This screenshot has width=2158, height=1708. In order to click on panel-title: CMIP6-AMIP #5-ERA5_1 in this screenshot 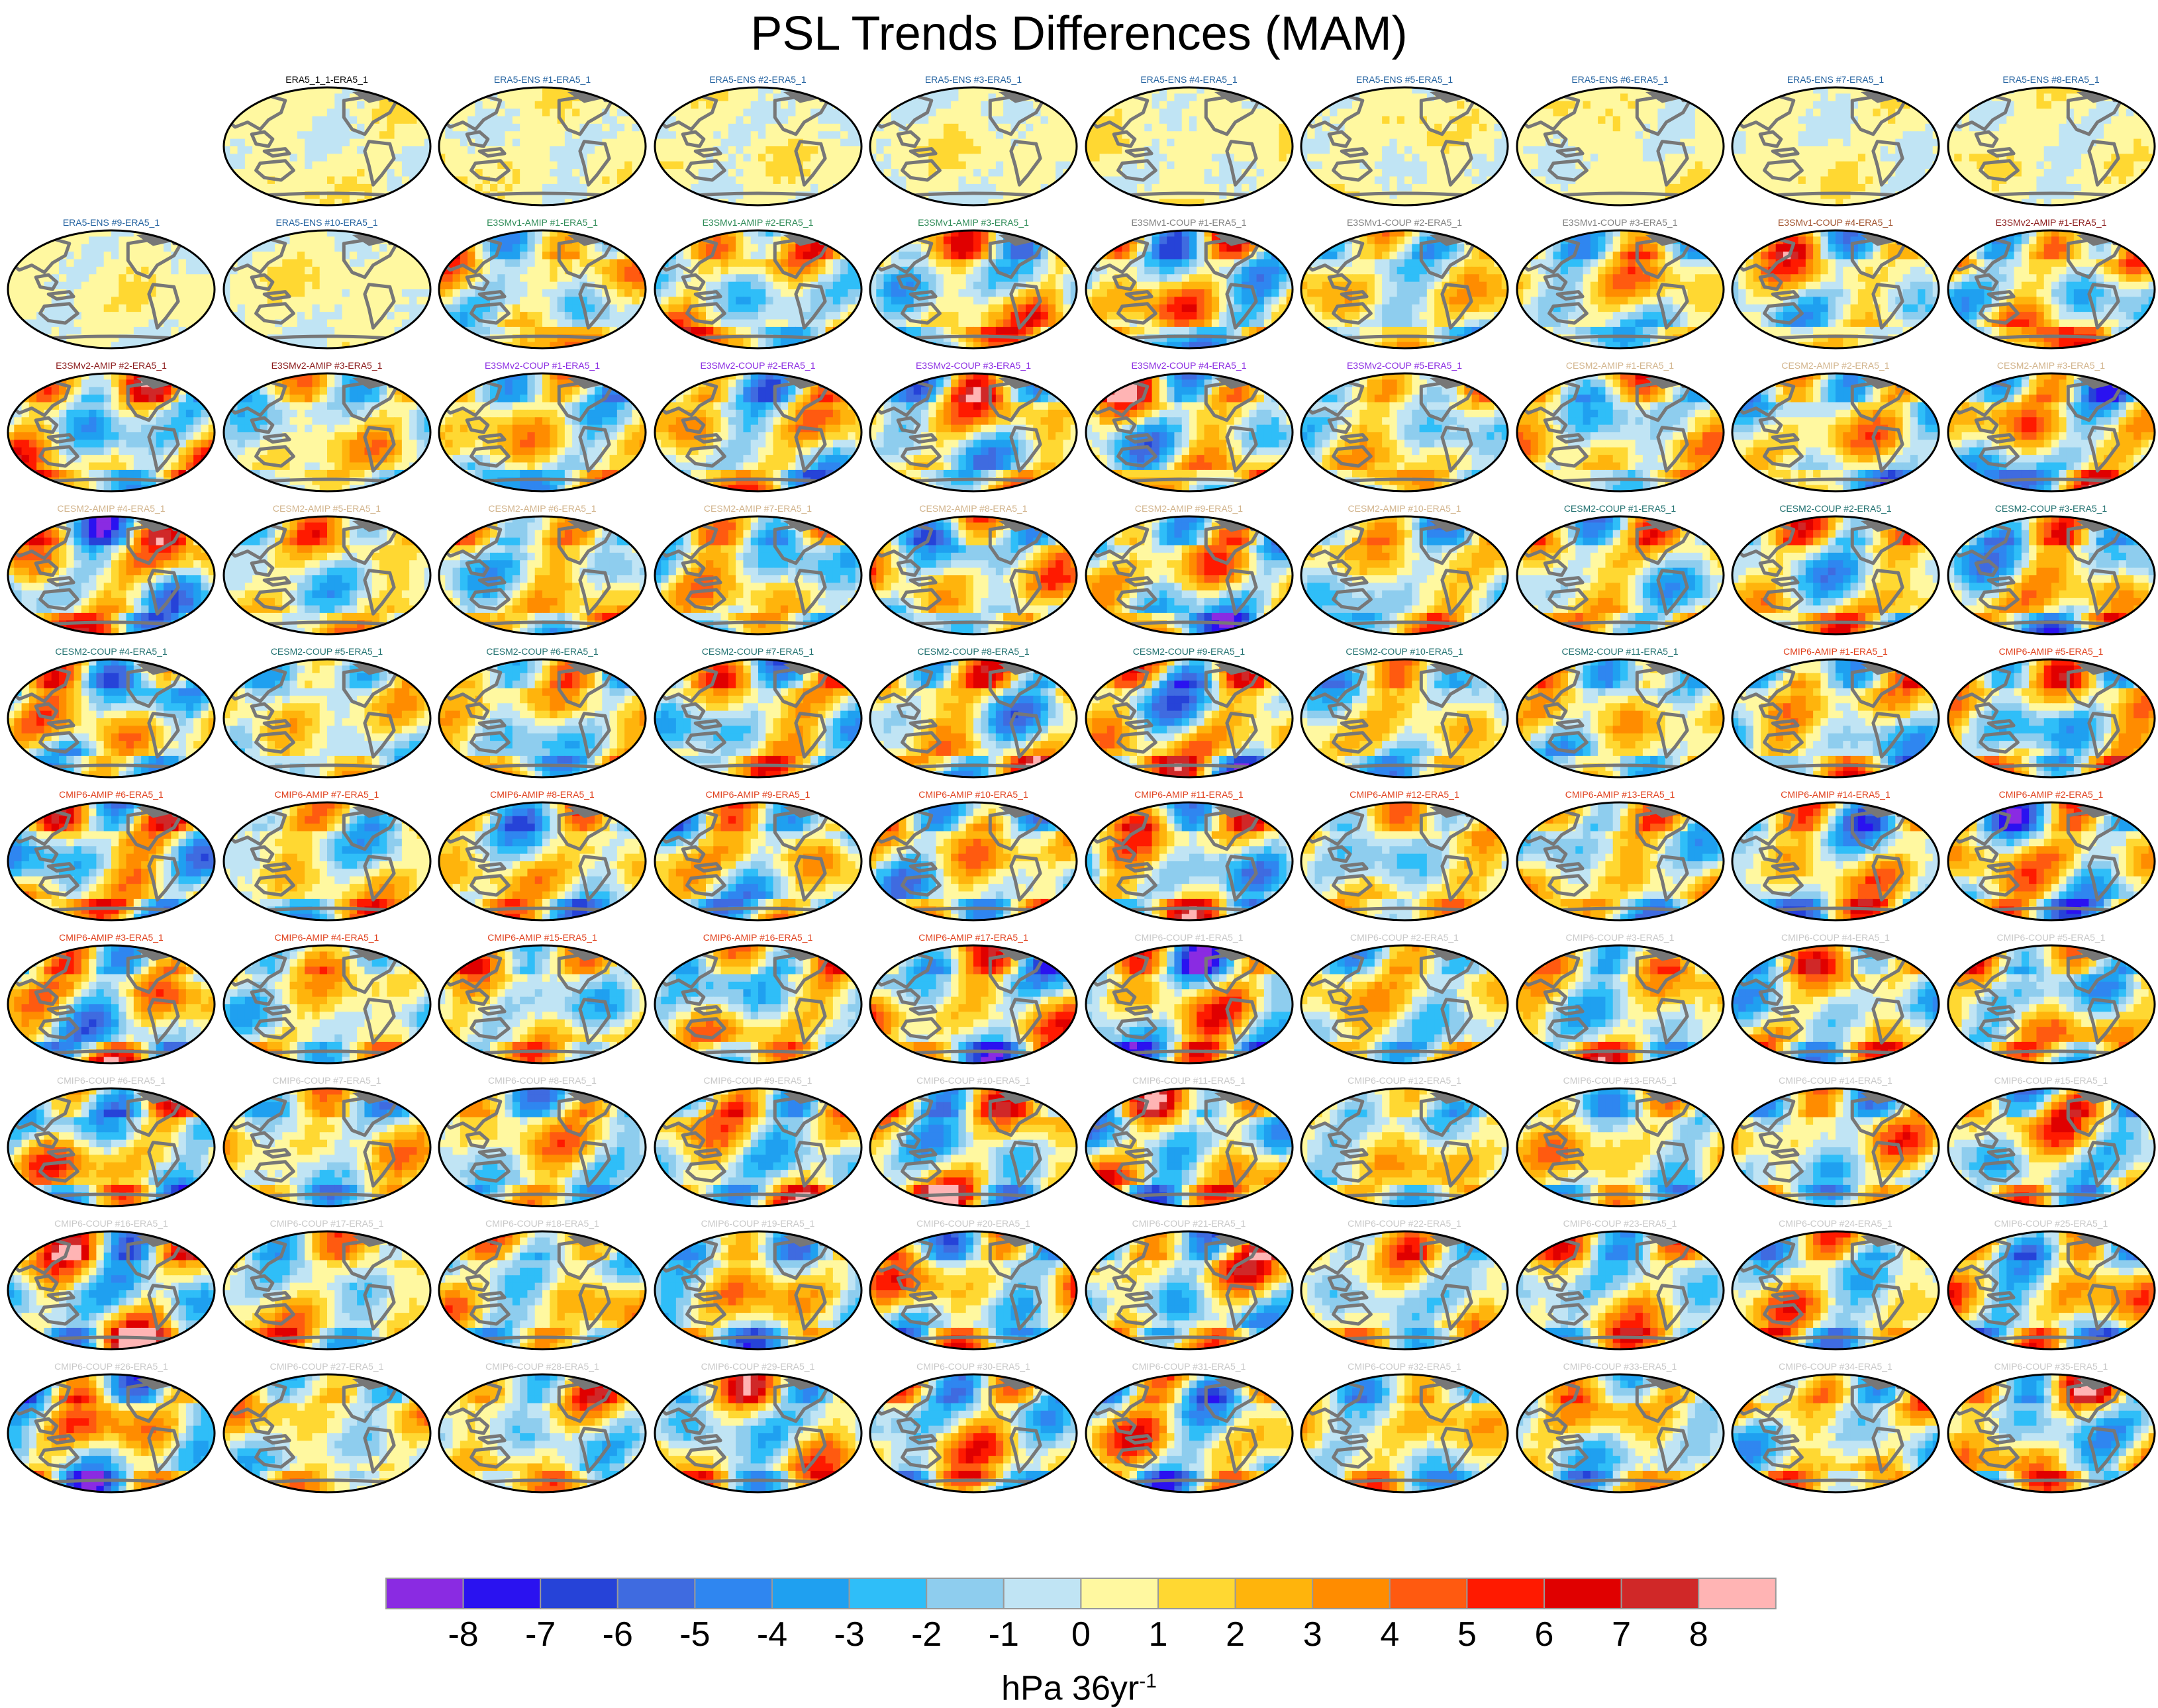, I will do `click(2051, 651)`.